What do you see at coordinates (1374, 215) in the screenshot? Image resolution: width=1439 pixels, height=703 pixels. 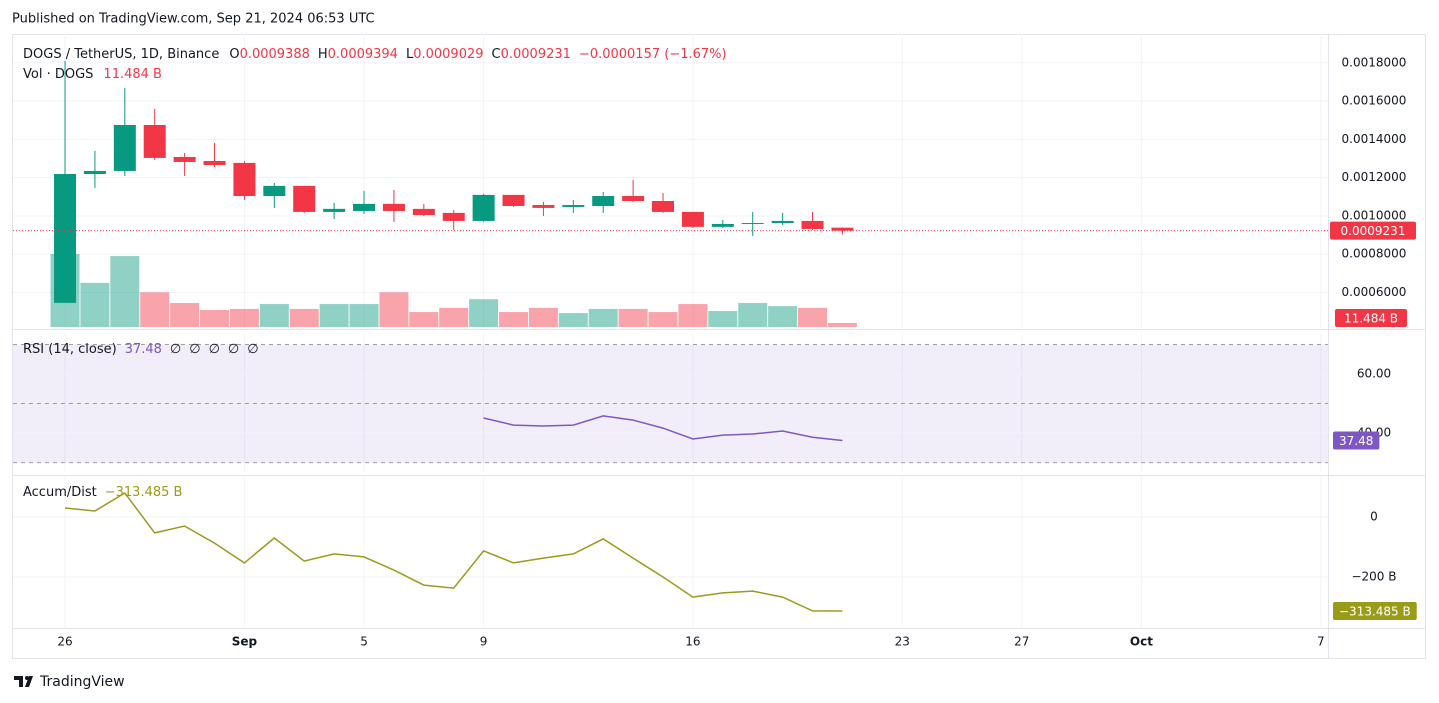 I see `y-tick-label: 0.0010000` at bounding box center [1374, 215].